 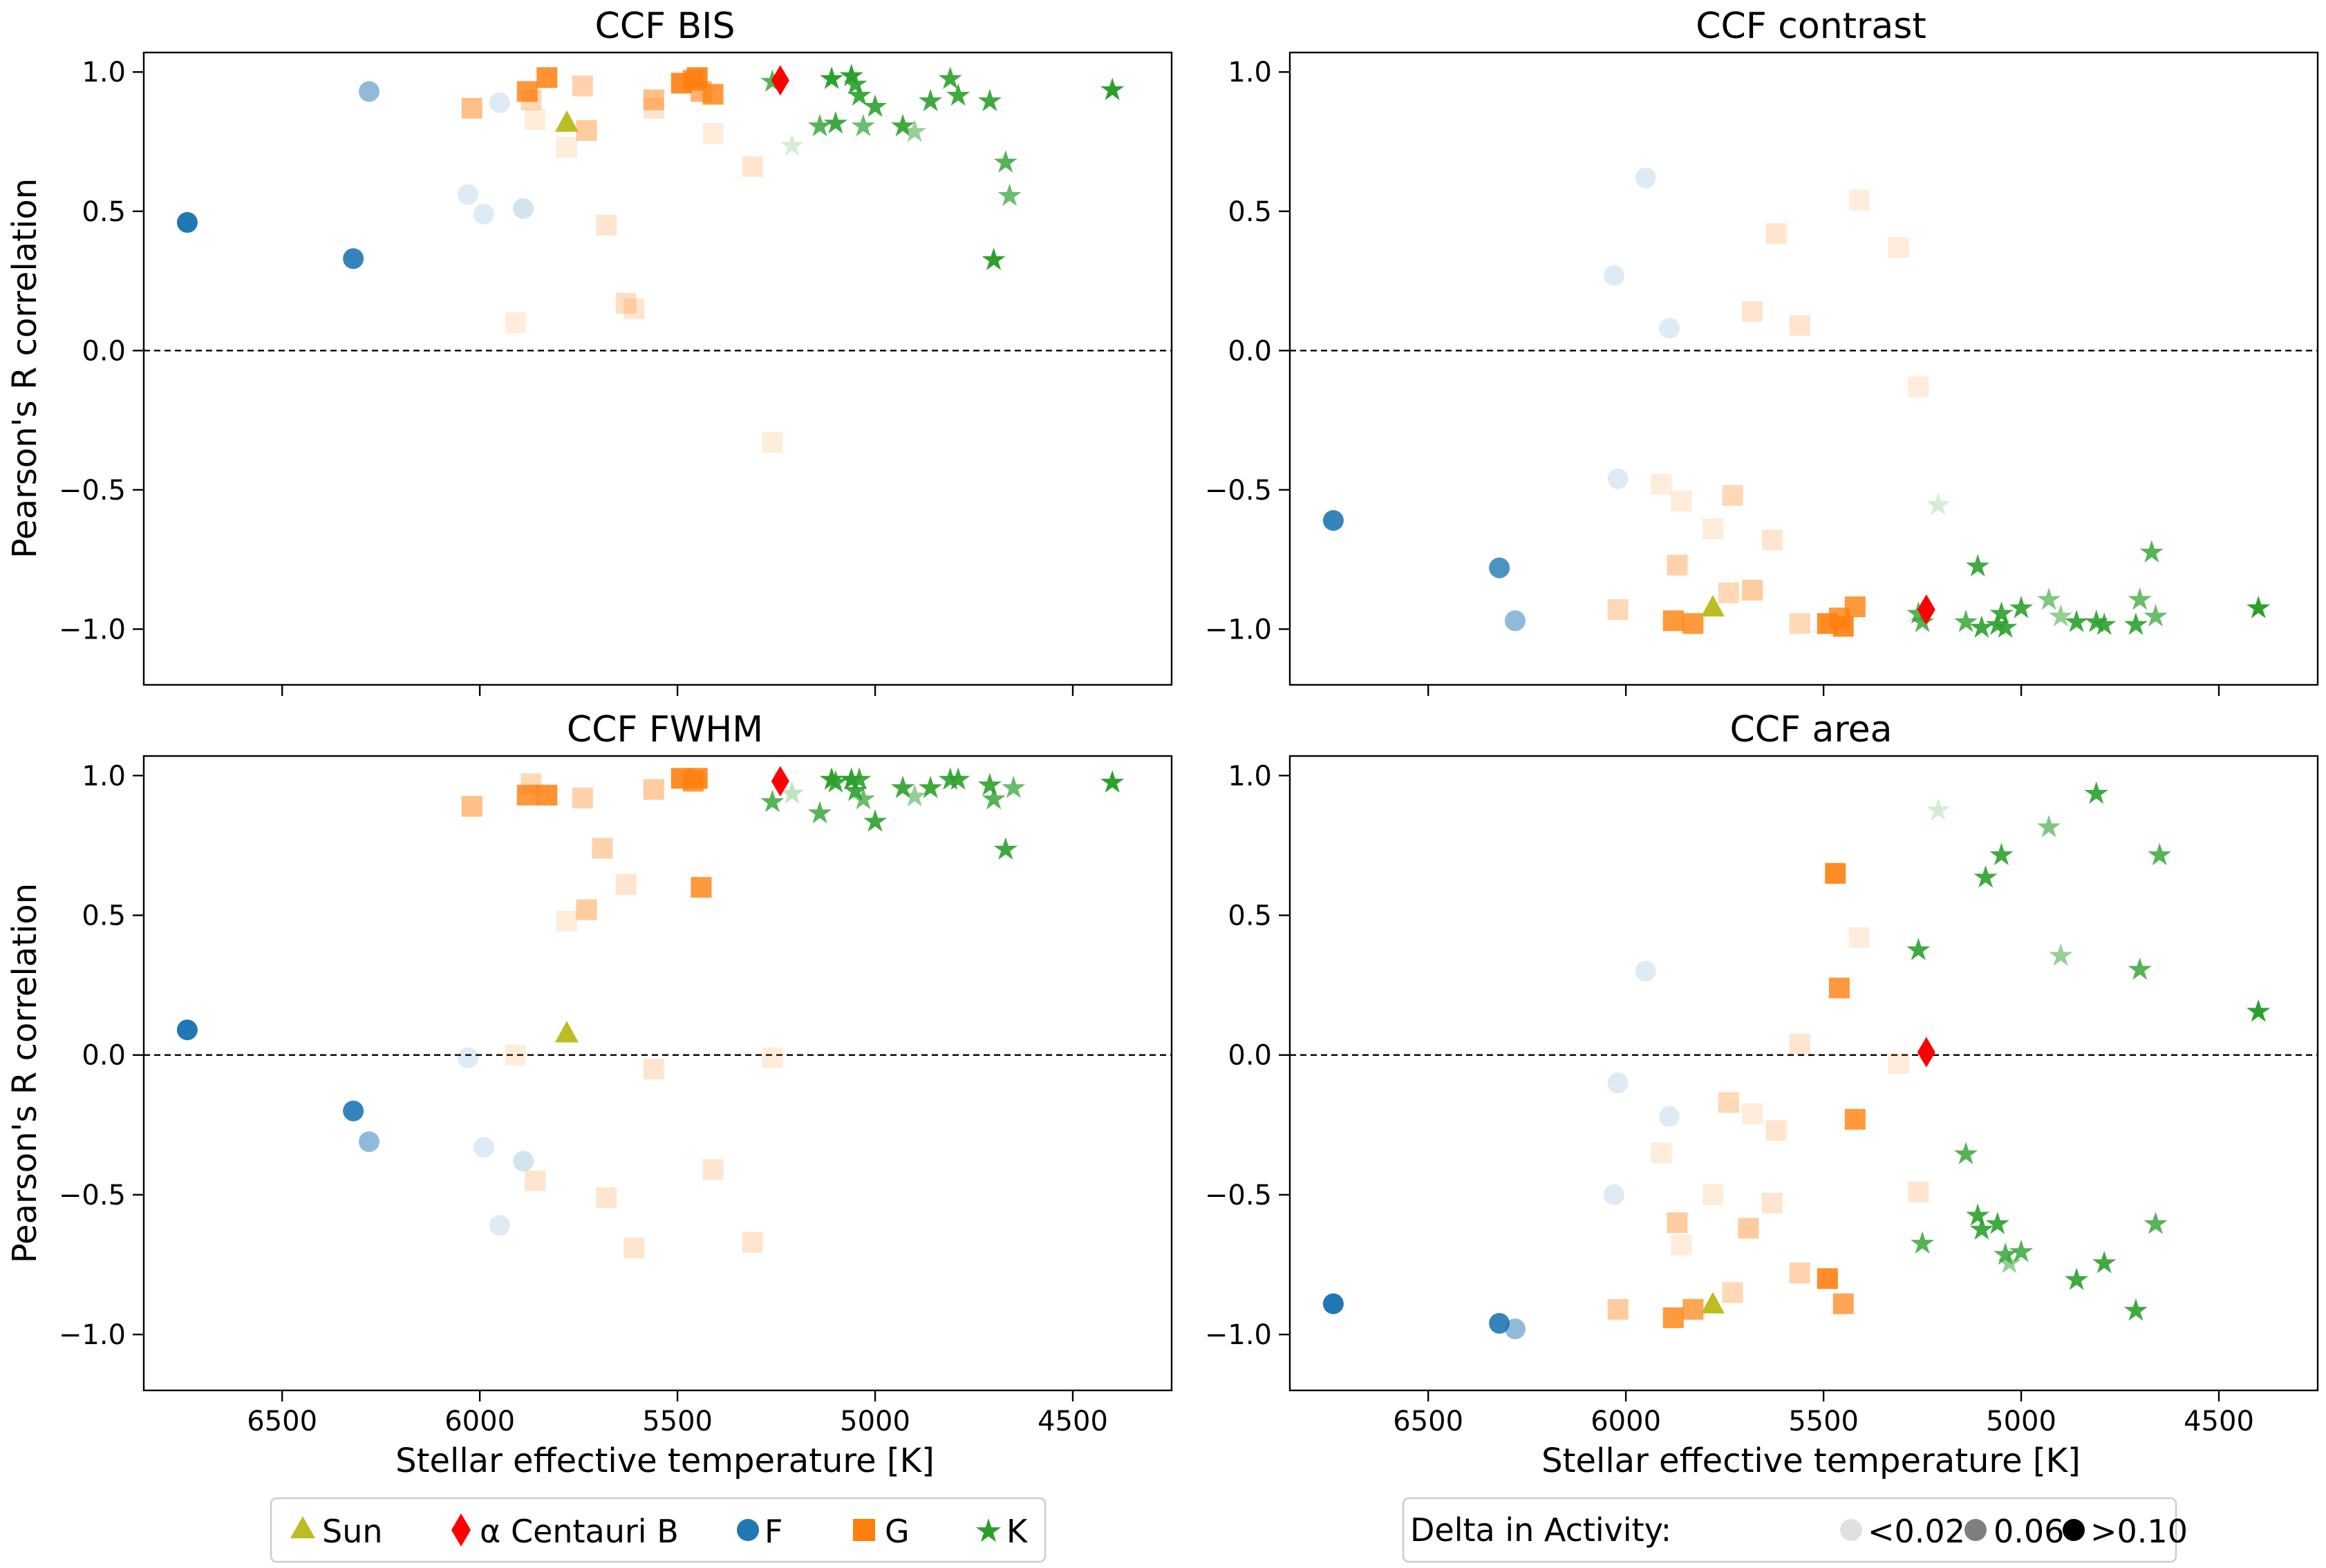 I want to click on x-axis: 6500 6000 5500 5000 4500, so click(x=677, y=1413).